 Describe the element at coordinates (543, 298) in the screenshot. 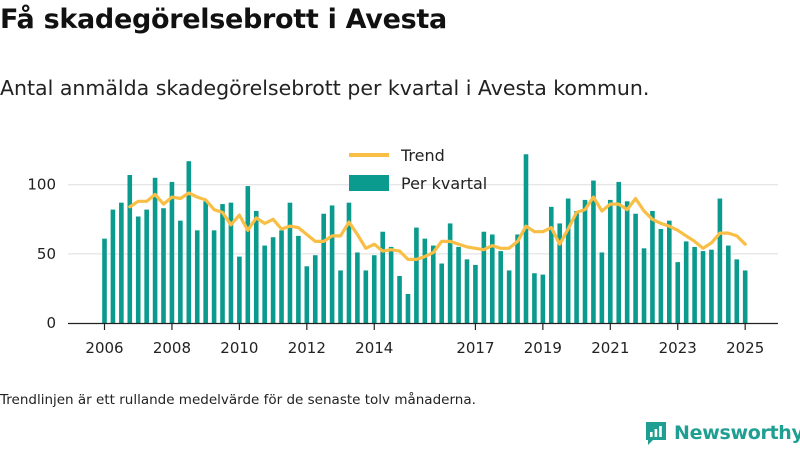

I see `bar-2019-q1` at that location.